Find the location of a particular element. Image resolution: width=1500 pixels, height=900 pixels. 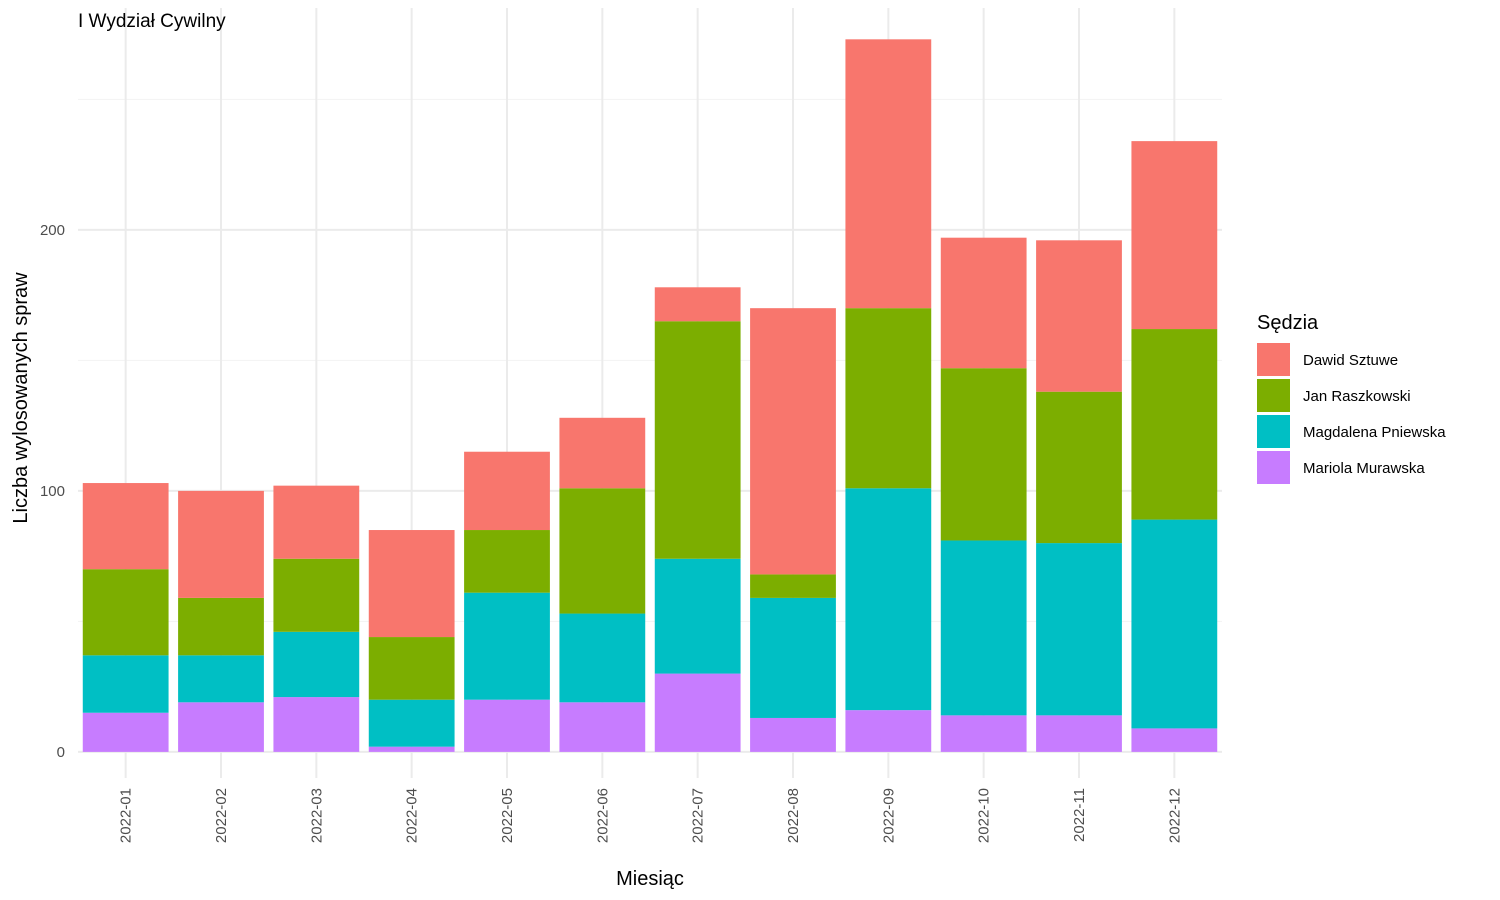

x-tick-label: 2022-04 is located at coordinates (412, 815).